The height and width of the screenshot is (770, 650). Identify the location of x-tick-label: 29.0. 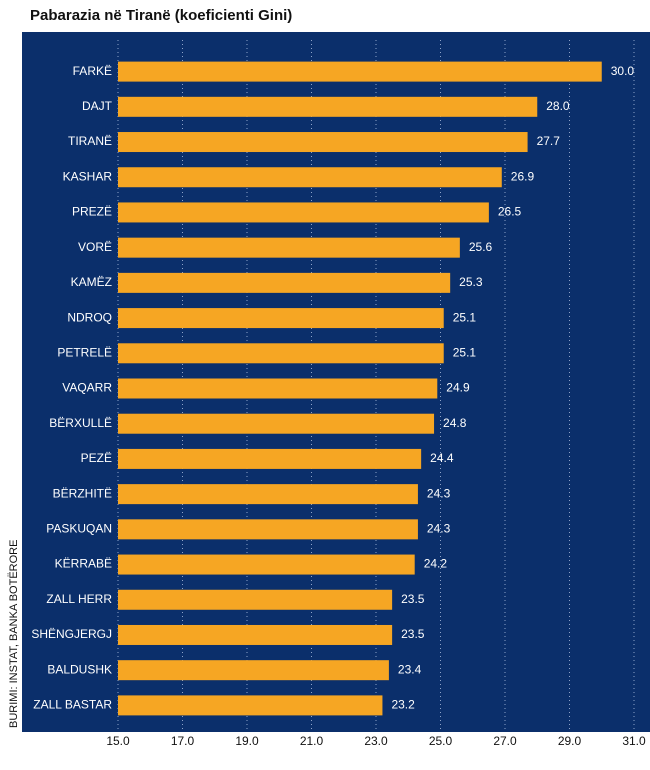
(570, 741).